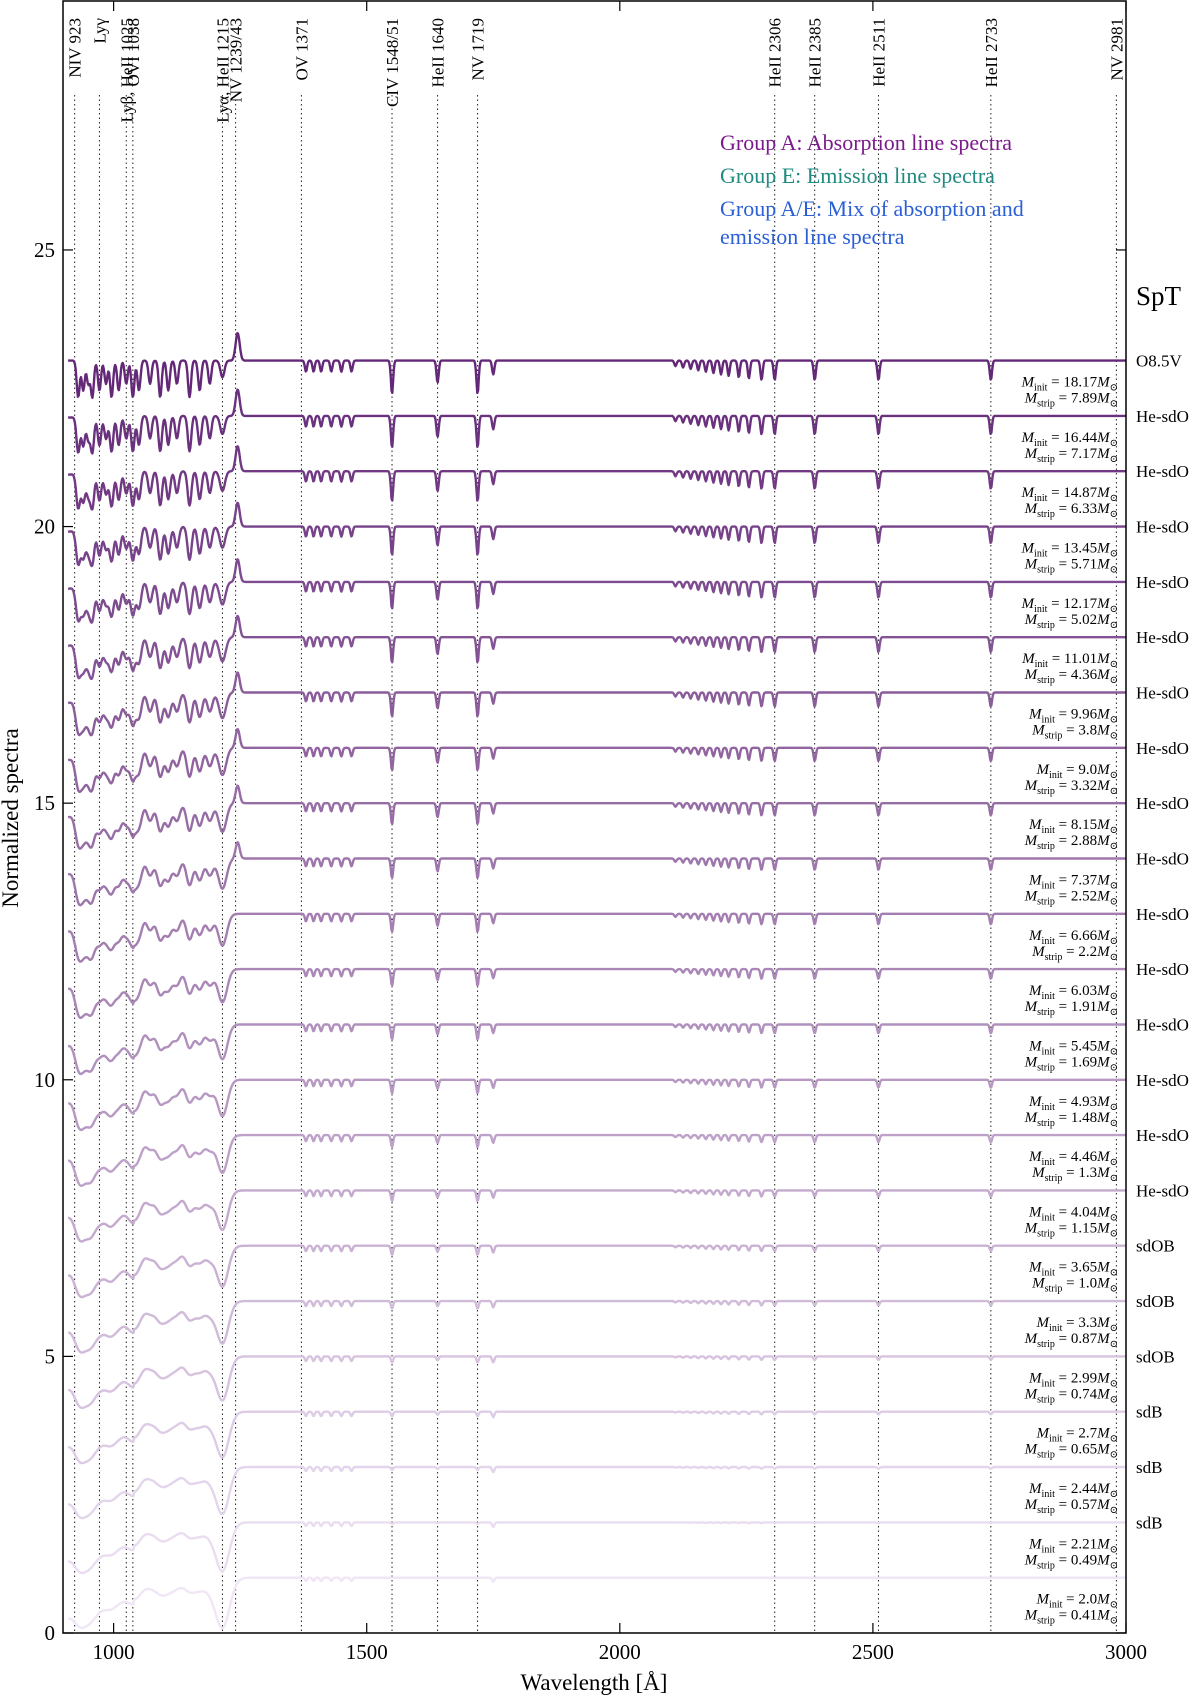 Image resolution: width=1200 pixels, height=1698 pixels. I want to click on y-axis-label: Normalized spectra, so click(11, 817).